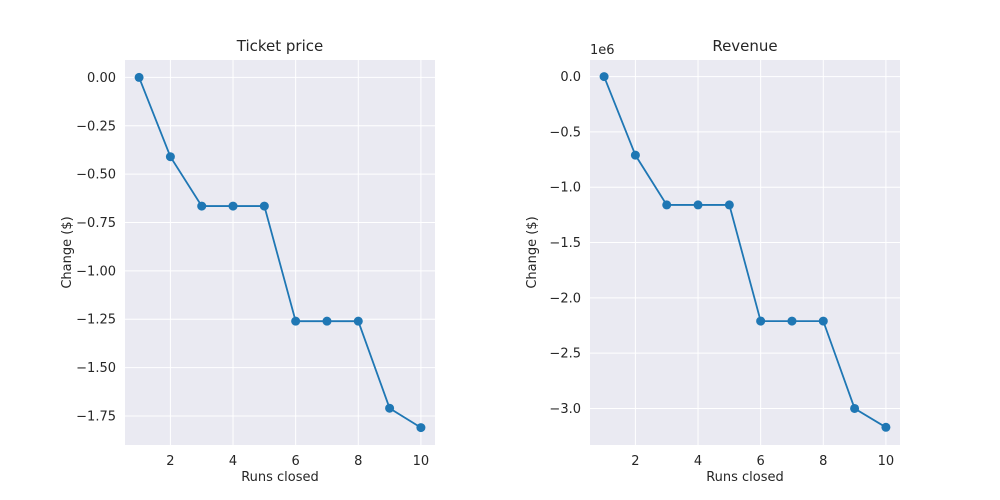  Describe the element at coordinates (96, 223) in the screenshot. I see `y-tick-label: −0.75` at that location.